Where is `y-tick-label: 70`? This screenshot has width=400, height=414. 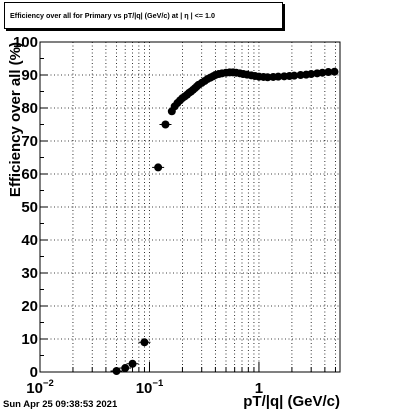
y-tick-label: 70 is located at coordinates (29, 141).